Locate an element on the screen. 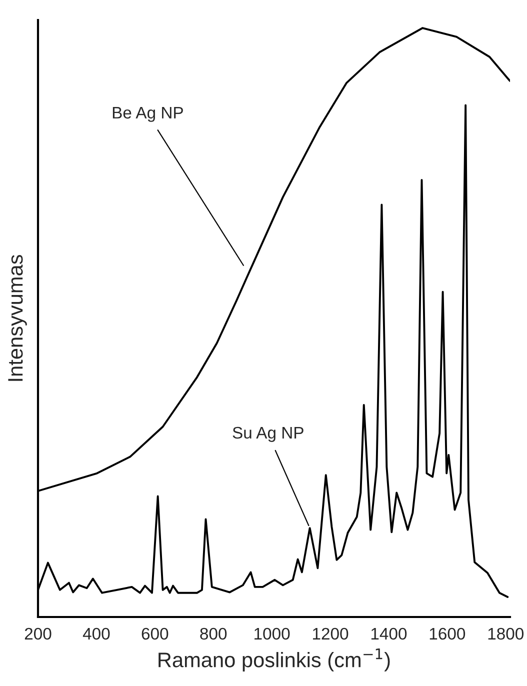 This screenshot has width=527, height=686. x-tick-label: 1000 is located at coordinates (272, 634).